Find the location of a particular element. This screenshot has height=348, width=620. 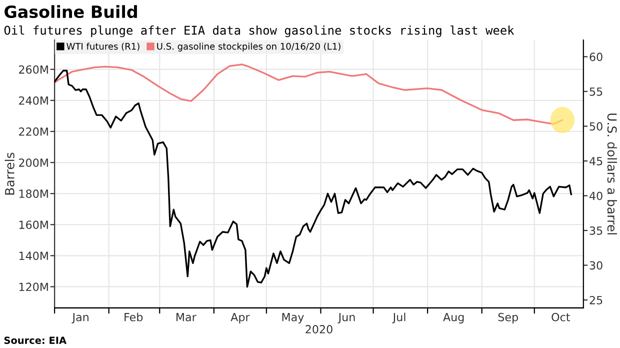

x-tick-label: Feb is located at coordinates (133, 317).